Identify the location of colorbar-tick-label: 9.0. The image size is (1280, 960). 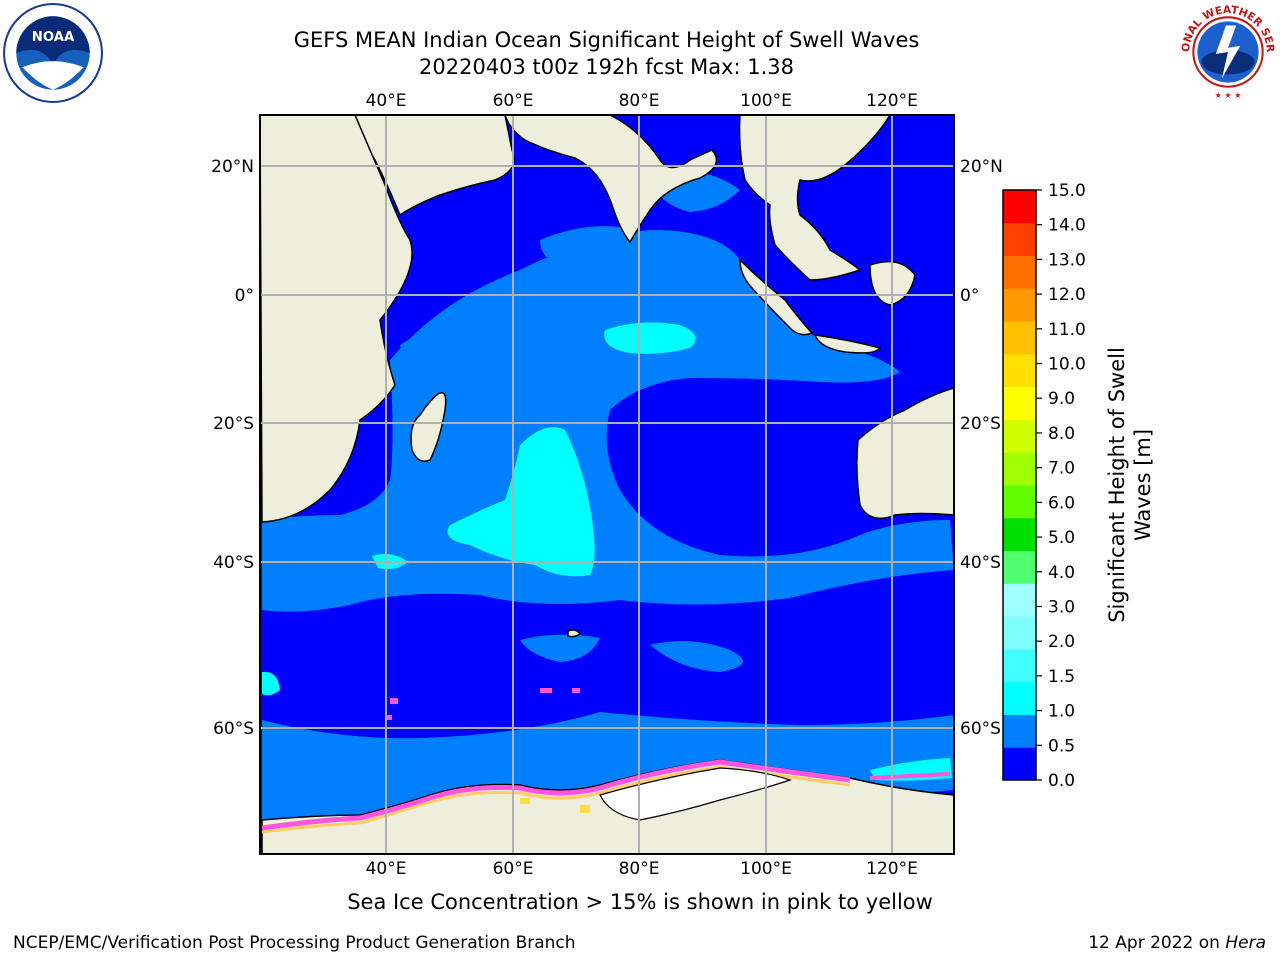
(1061, 399).